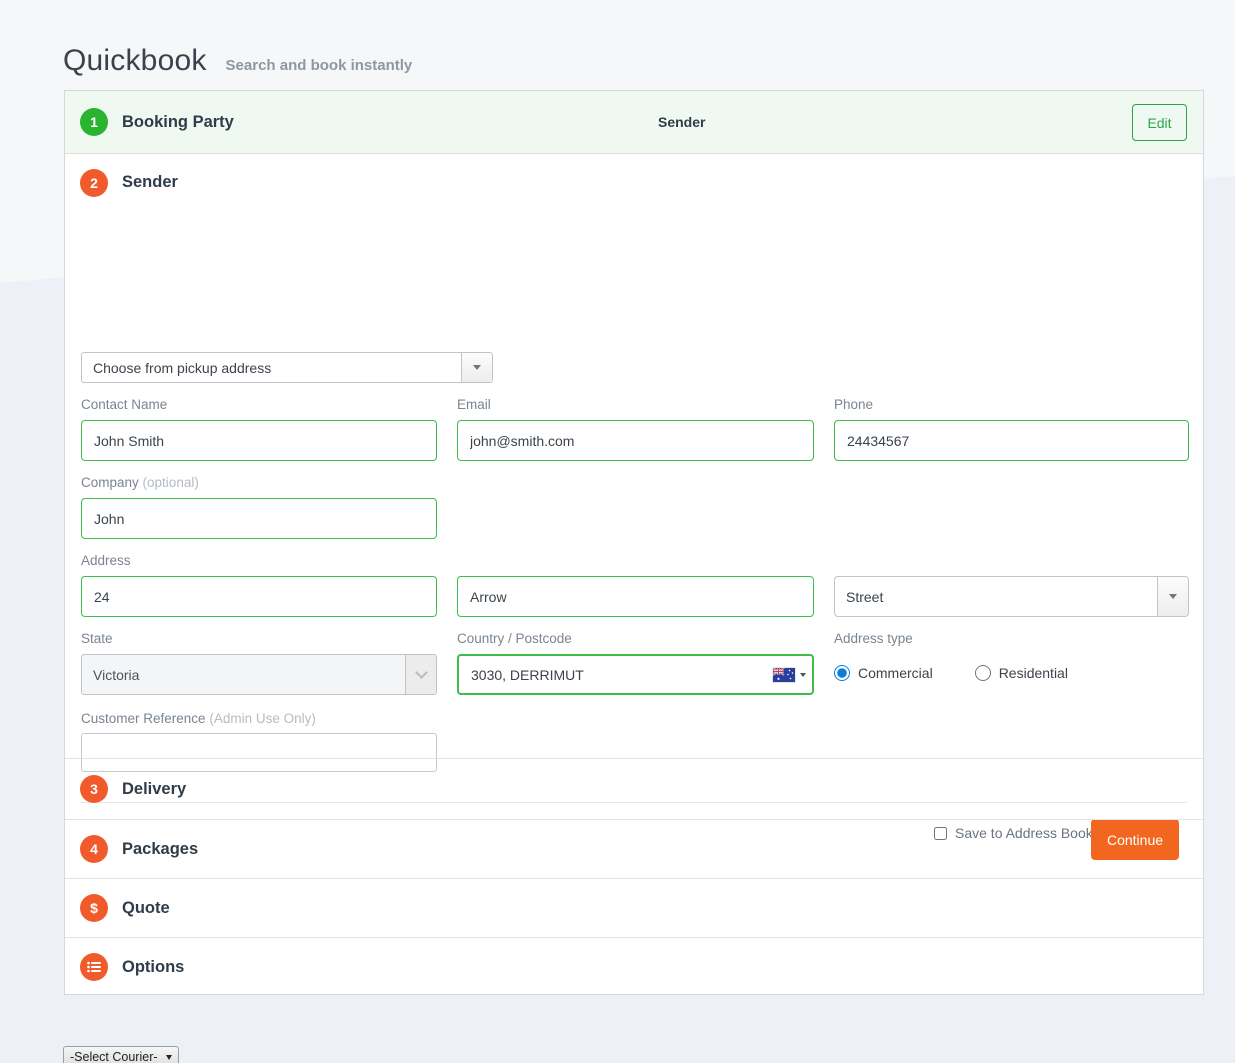 The image size is (1235, 1063). Describe the element at coordinates (259, 674) in the screenshot. I see `state-select: Victoria` at that location.